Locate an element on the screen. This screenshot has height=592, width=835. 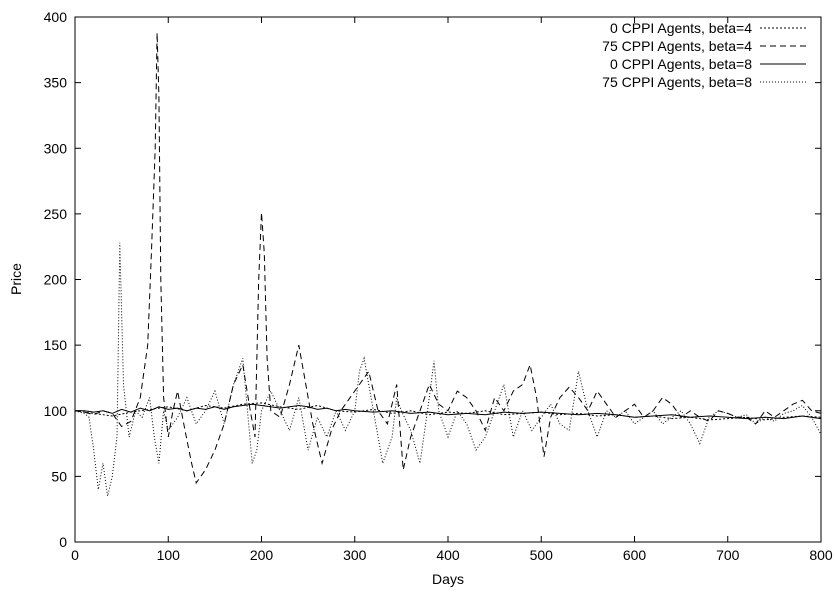
y-tick-label: 400 is located at coordinates (56, 17).